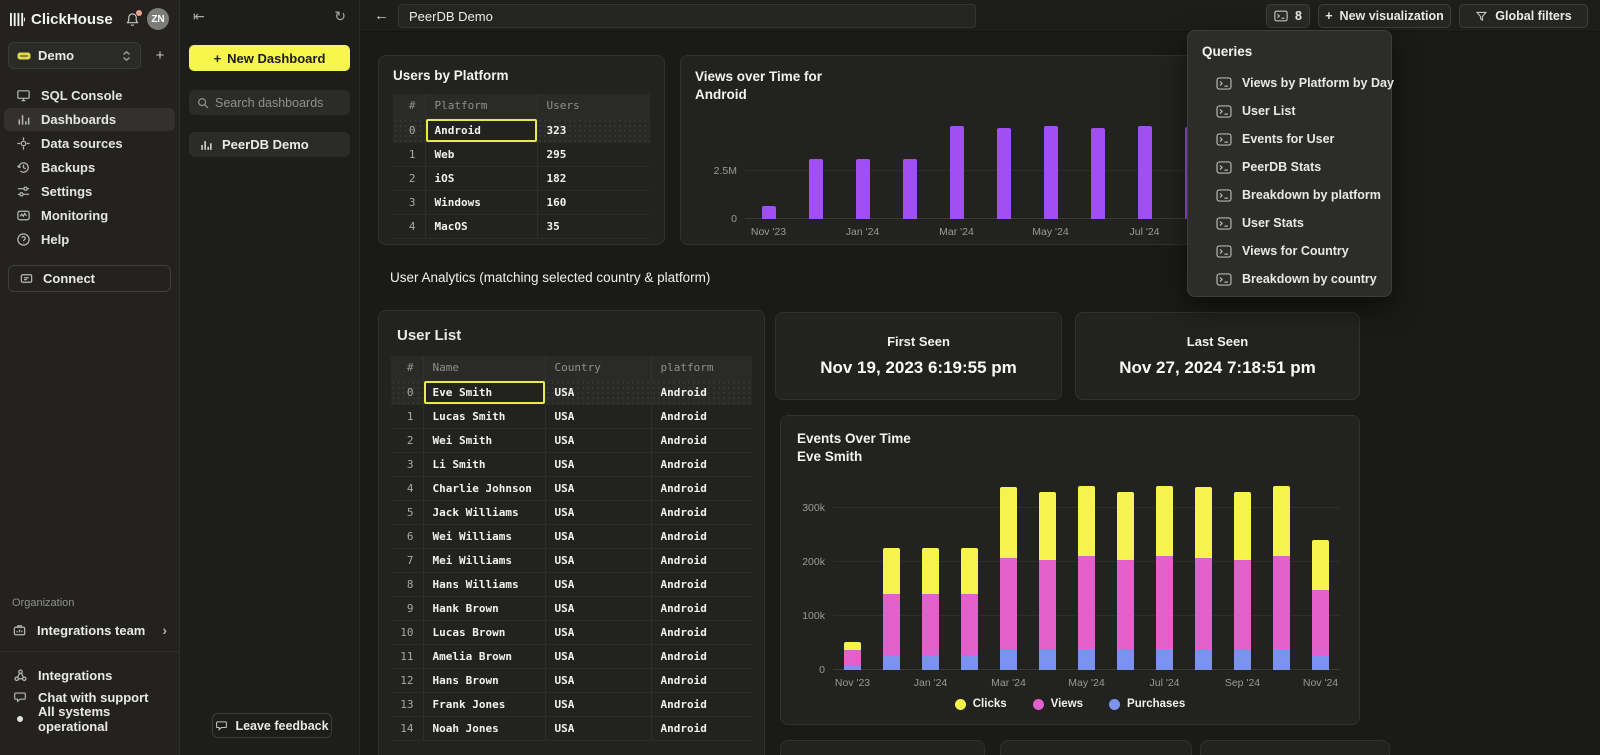 This screenshot has height=755, width=1600. What do you see at coordinates (89, 719) in the screenshot?
I see `footer-item-all-systems-operational: All systems operational` at bounding box center [89, 719].